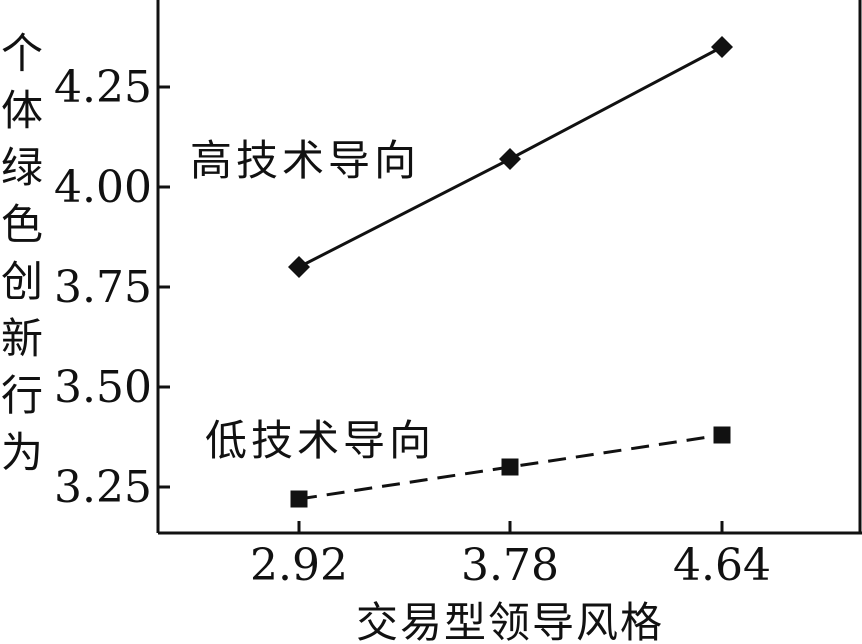 This screenshot has width=862, height=644. What do you see at coordinates (722, 565) in the screenshot?
I see `x-tick-label: 4.64` at bounding box center [722, 565].